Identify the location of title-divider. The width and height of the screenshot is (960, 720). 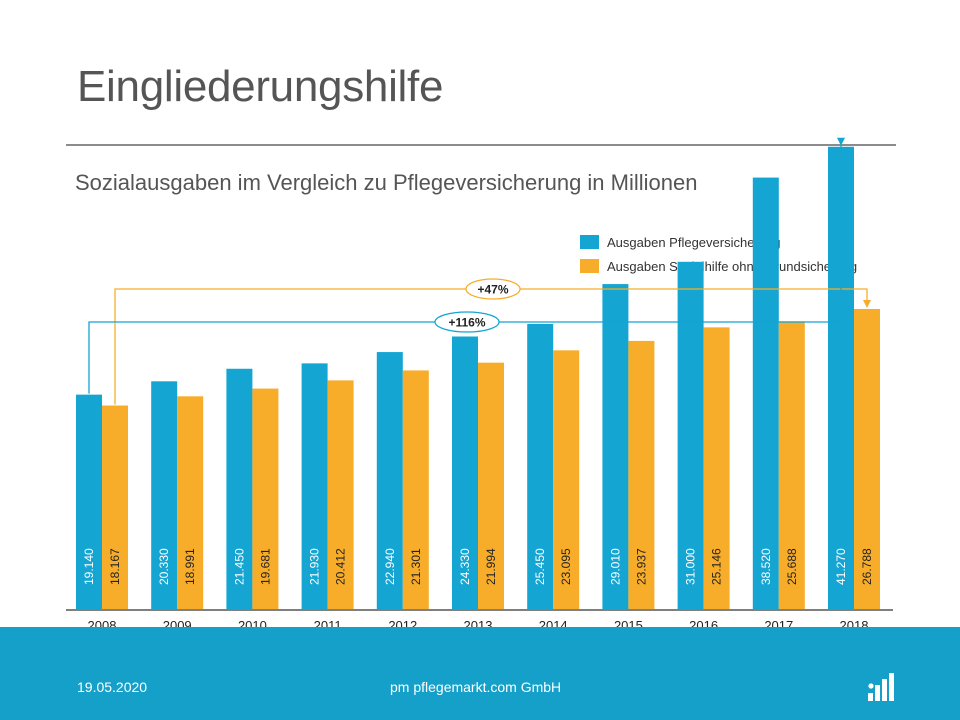
(481, 145).